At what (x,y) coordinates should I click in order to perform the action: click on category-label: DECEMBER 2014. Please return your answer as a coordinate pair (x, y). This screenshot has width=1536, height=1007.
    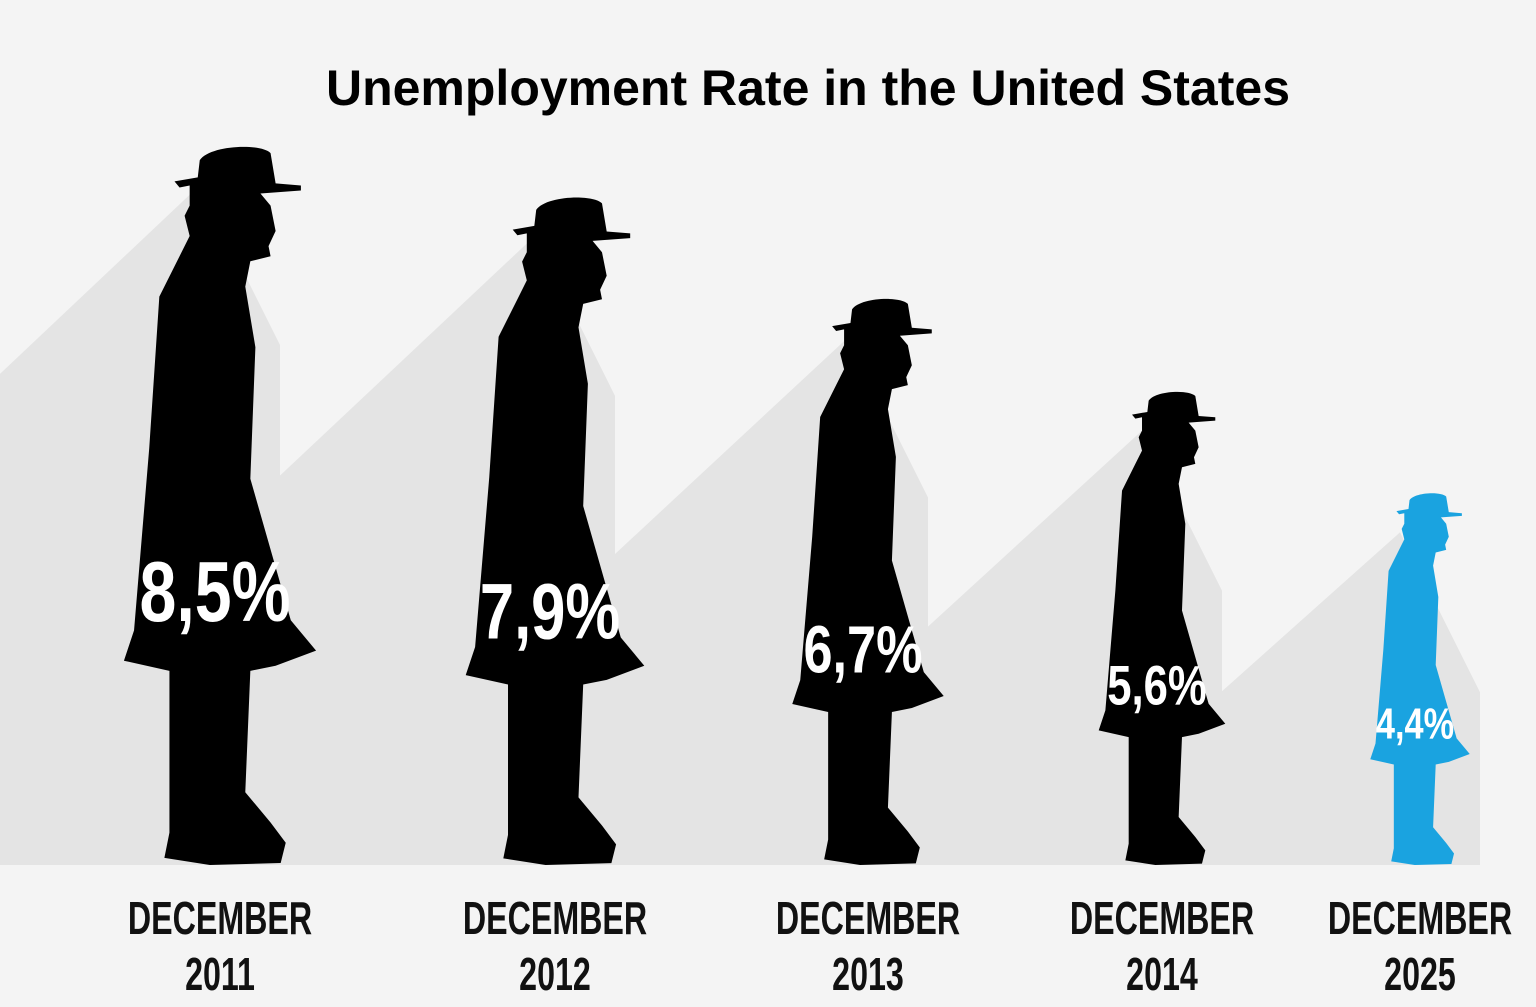
    Looking at the image, I should click on (1162, 946).